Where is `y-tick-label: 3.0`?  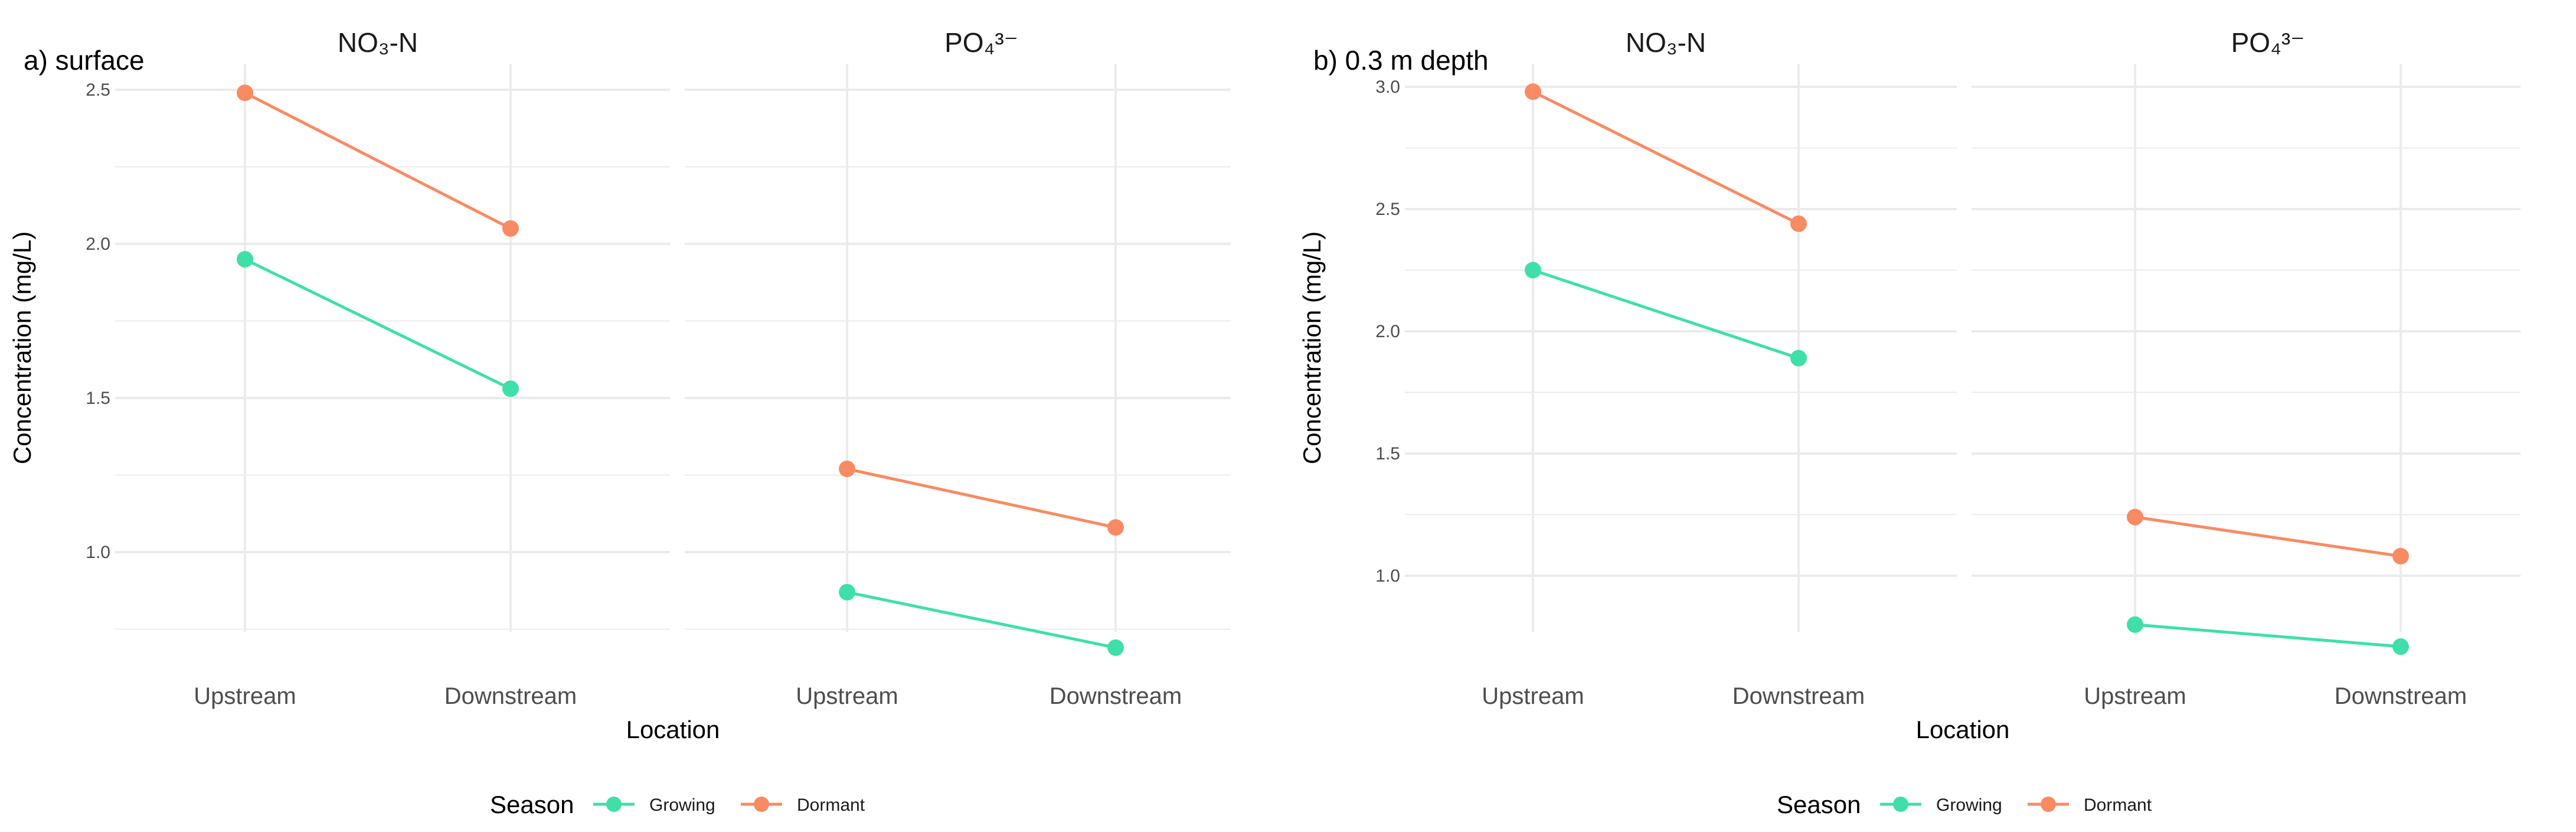
y-tick-label: 3.0 is located at coordinates (1387, 87).